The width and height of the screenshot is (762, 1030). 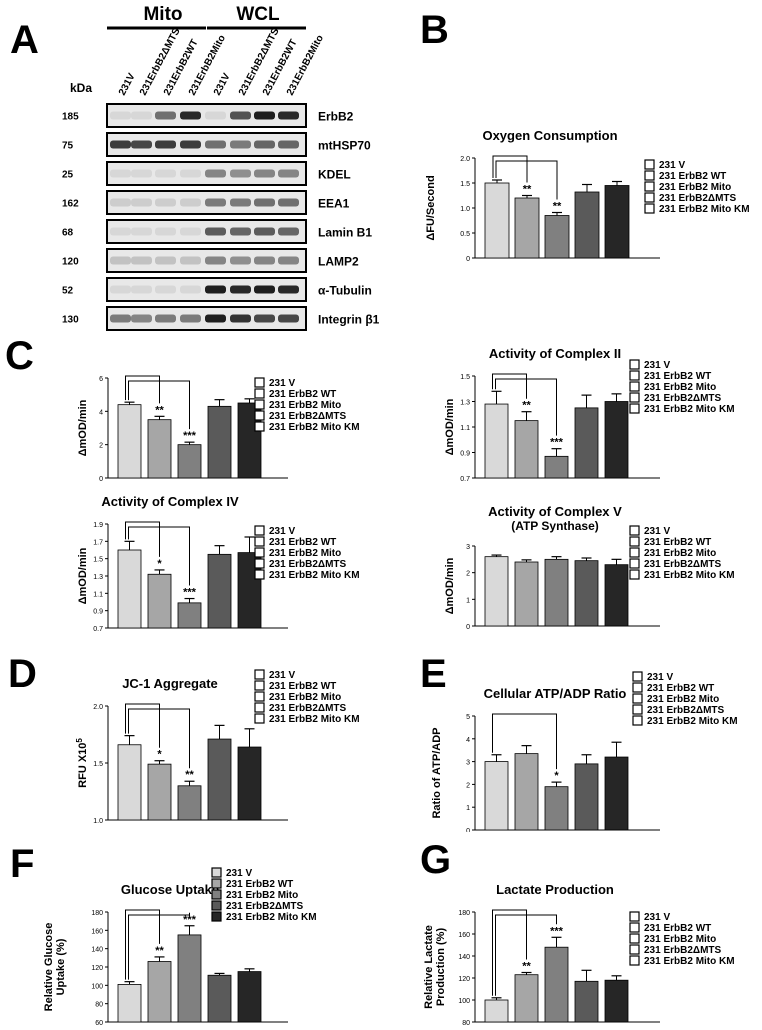 I want to click on y-tick-label: 0, so click(x=468, y=627).